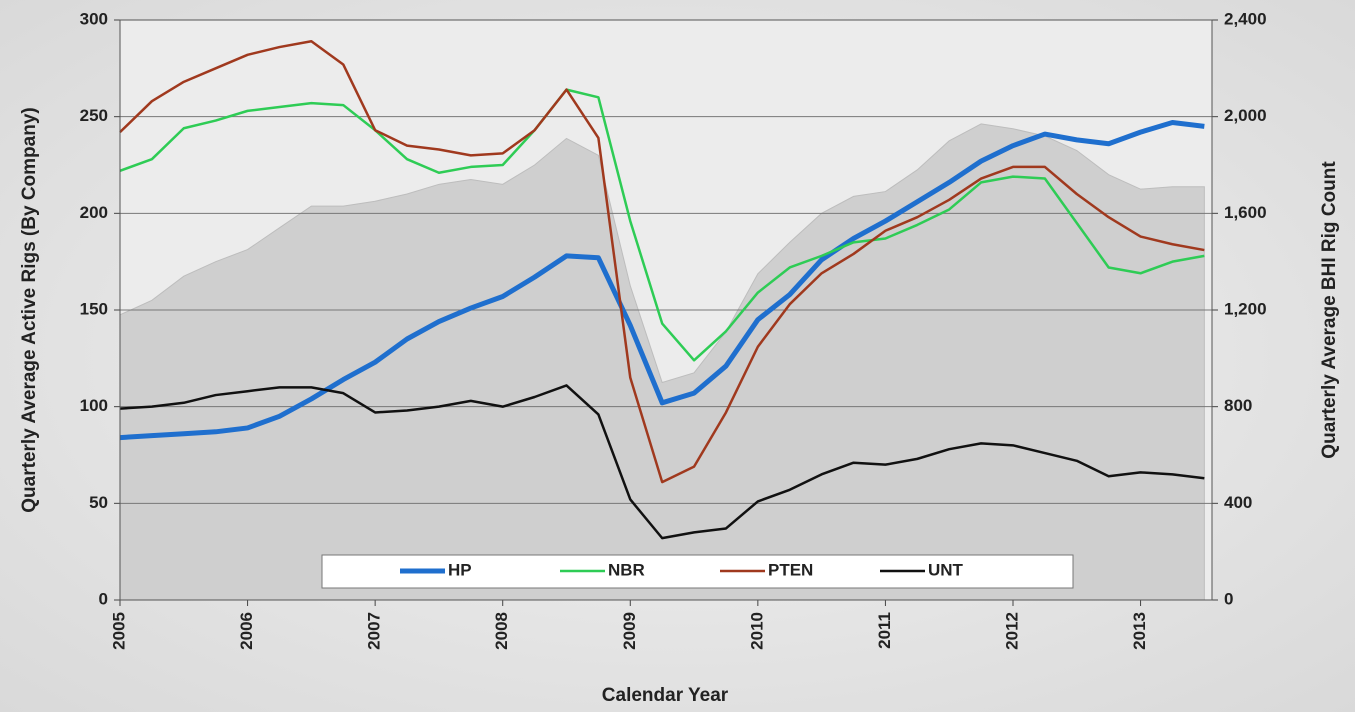  What do you see at coordinates (374, 631) in the screenshot?
I see `x-tick-label: 2007` at bounding box center [374, 631].